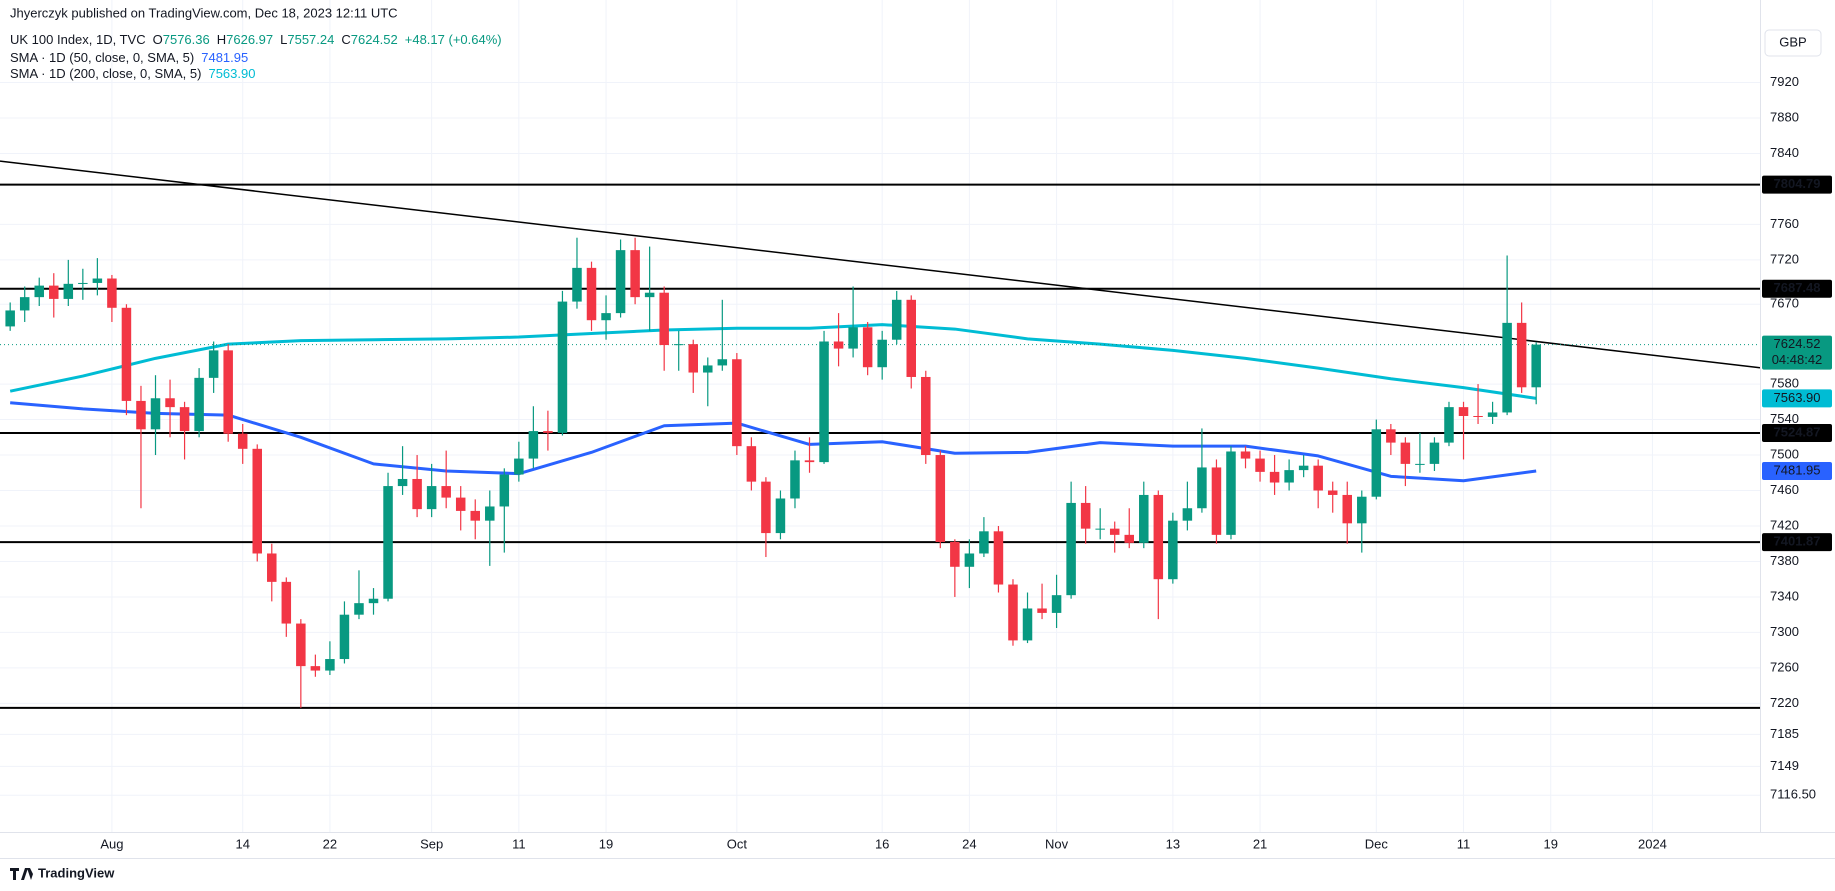 The height and width of the screenshot is (891, 1835). Describe the element at coordinates (1784, 631) in the screenshot. I see `y-tick-label: 7300` at that location.